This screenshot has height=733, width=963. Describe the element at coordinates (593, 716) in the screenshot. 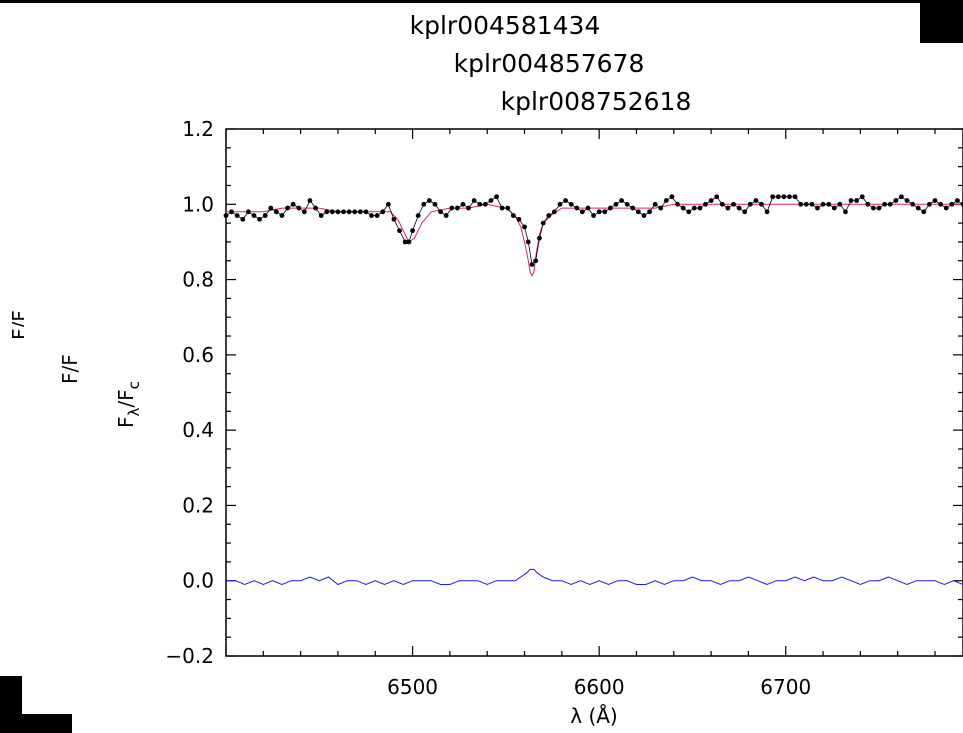

I see `x-axis-label: λ (Å)` at that location.